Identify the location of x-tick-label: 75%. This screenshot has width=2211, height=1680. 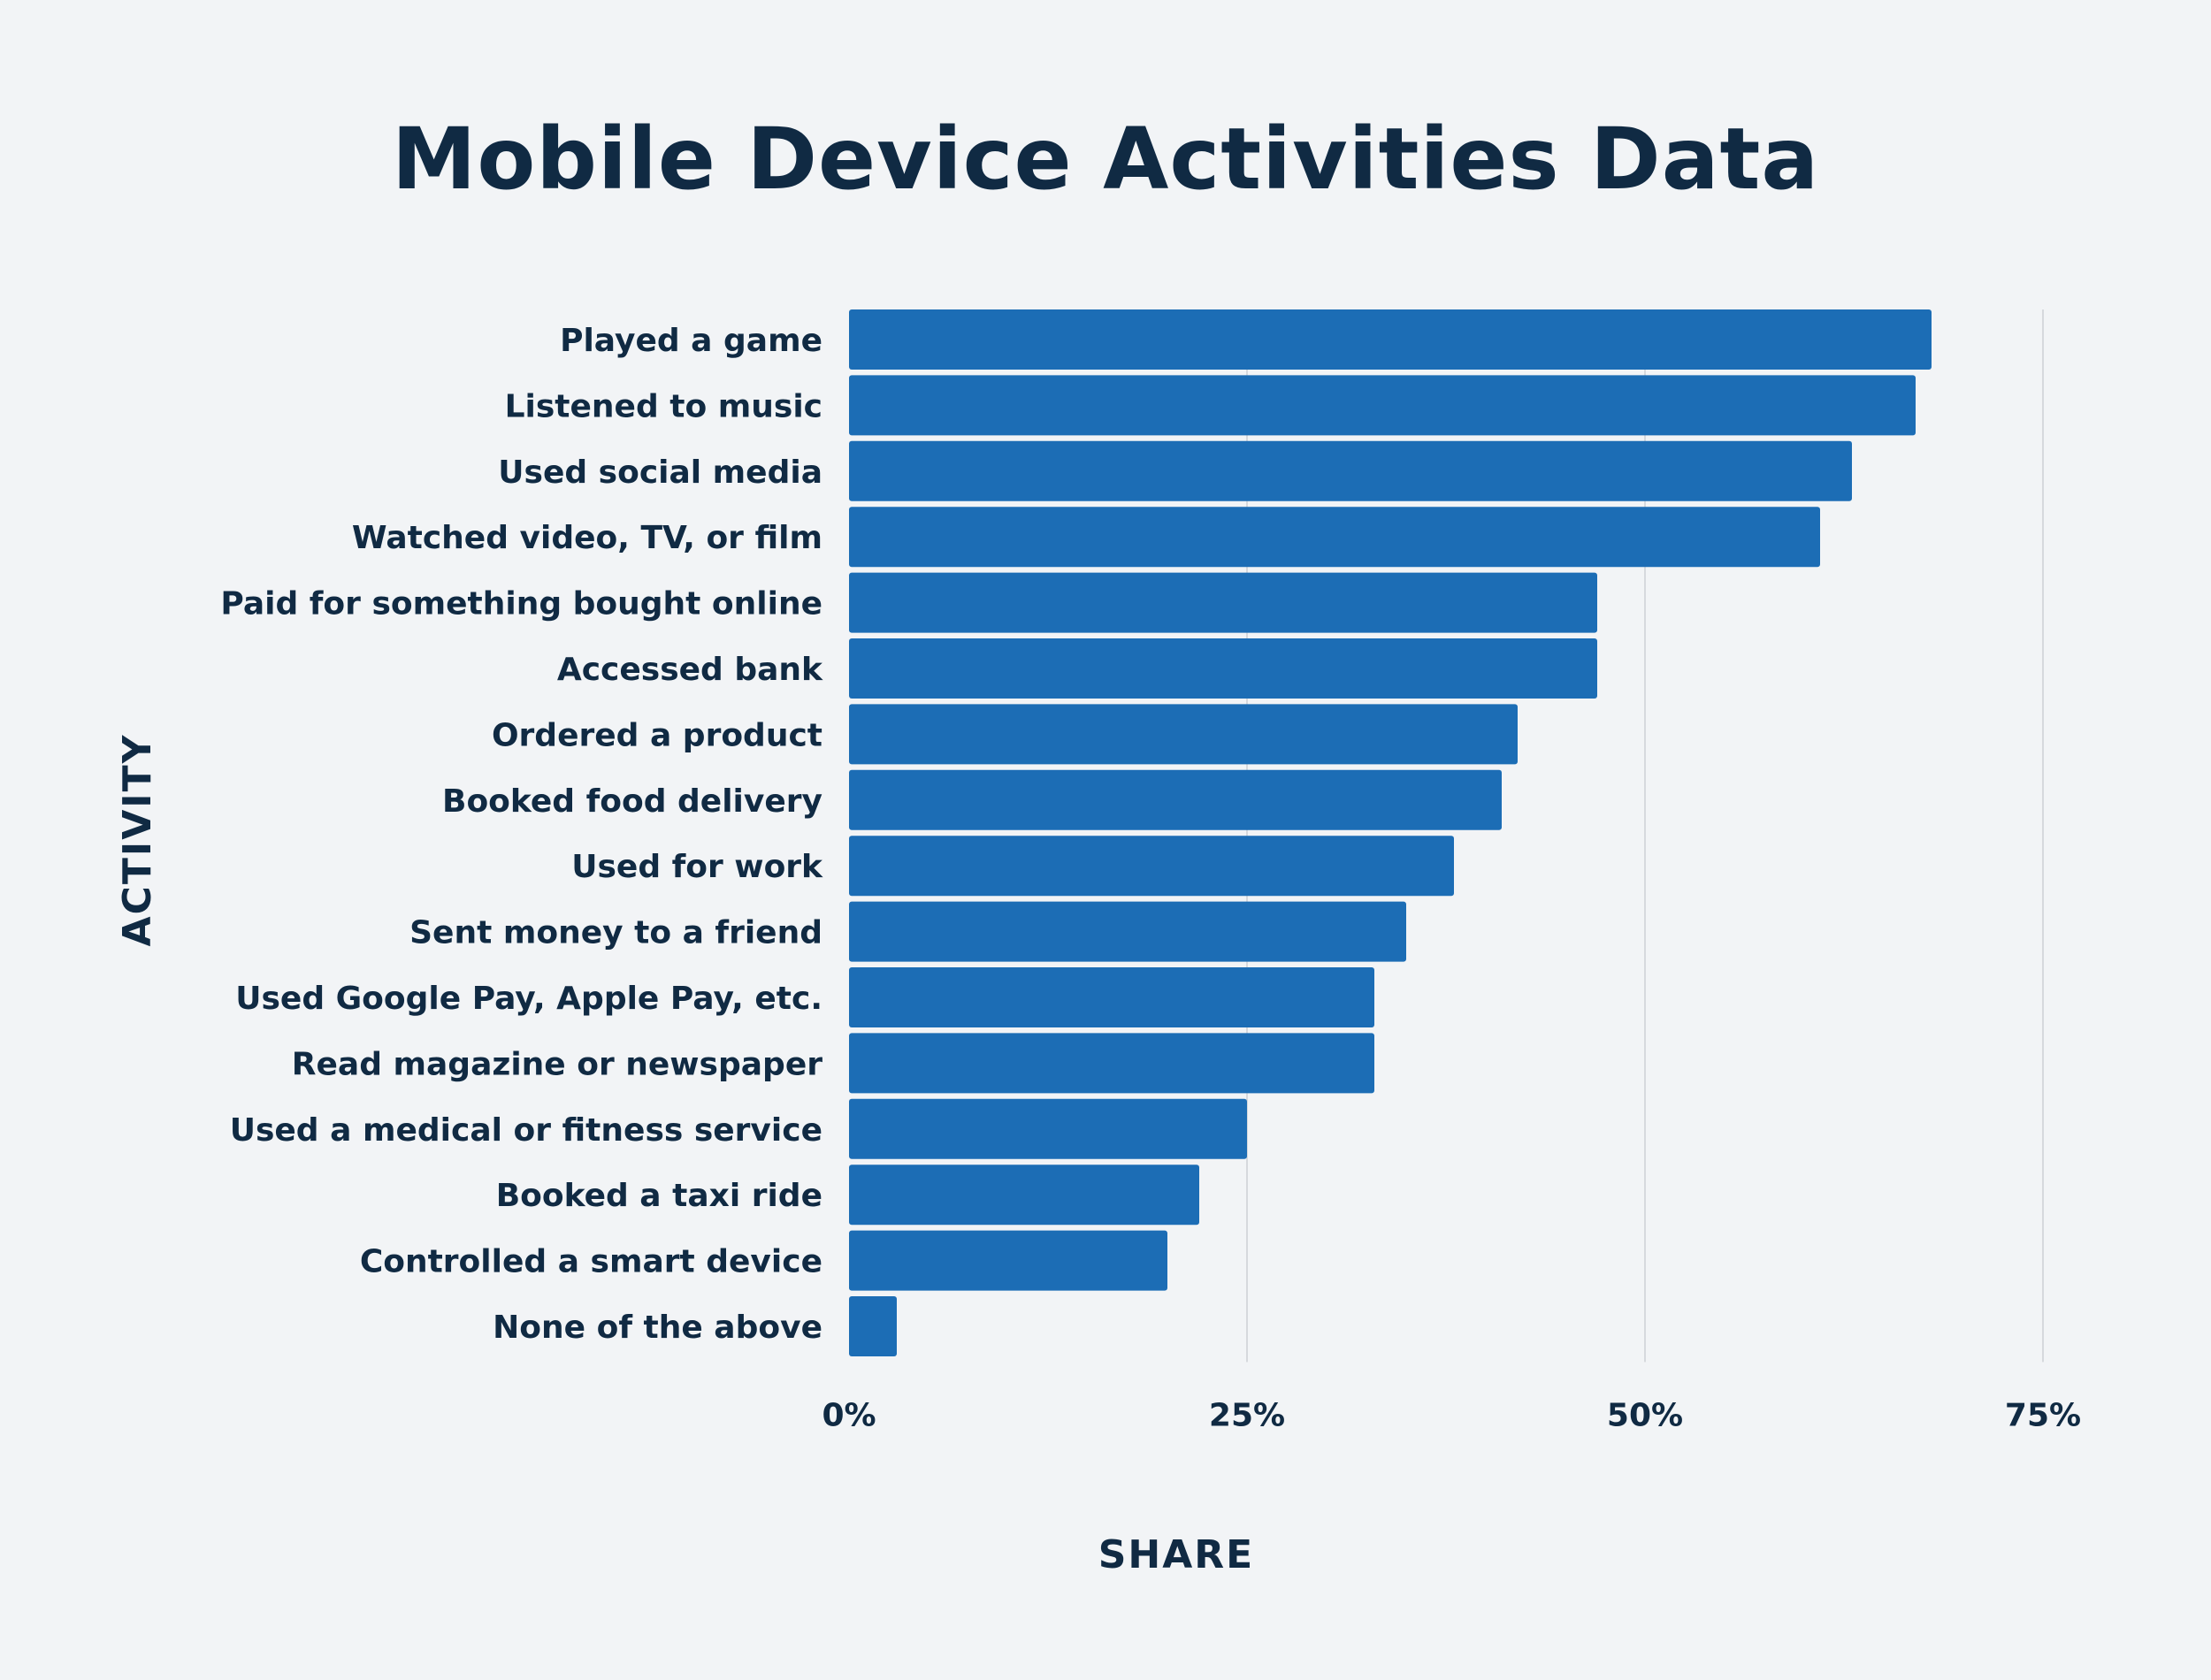
(2043, 1415).